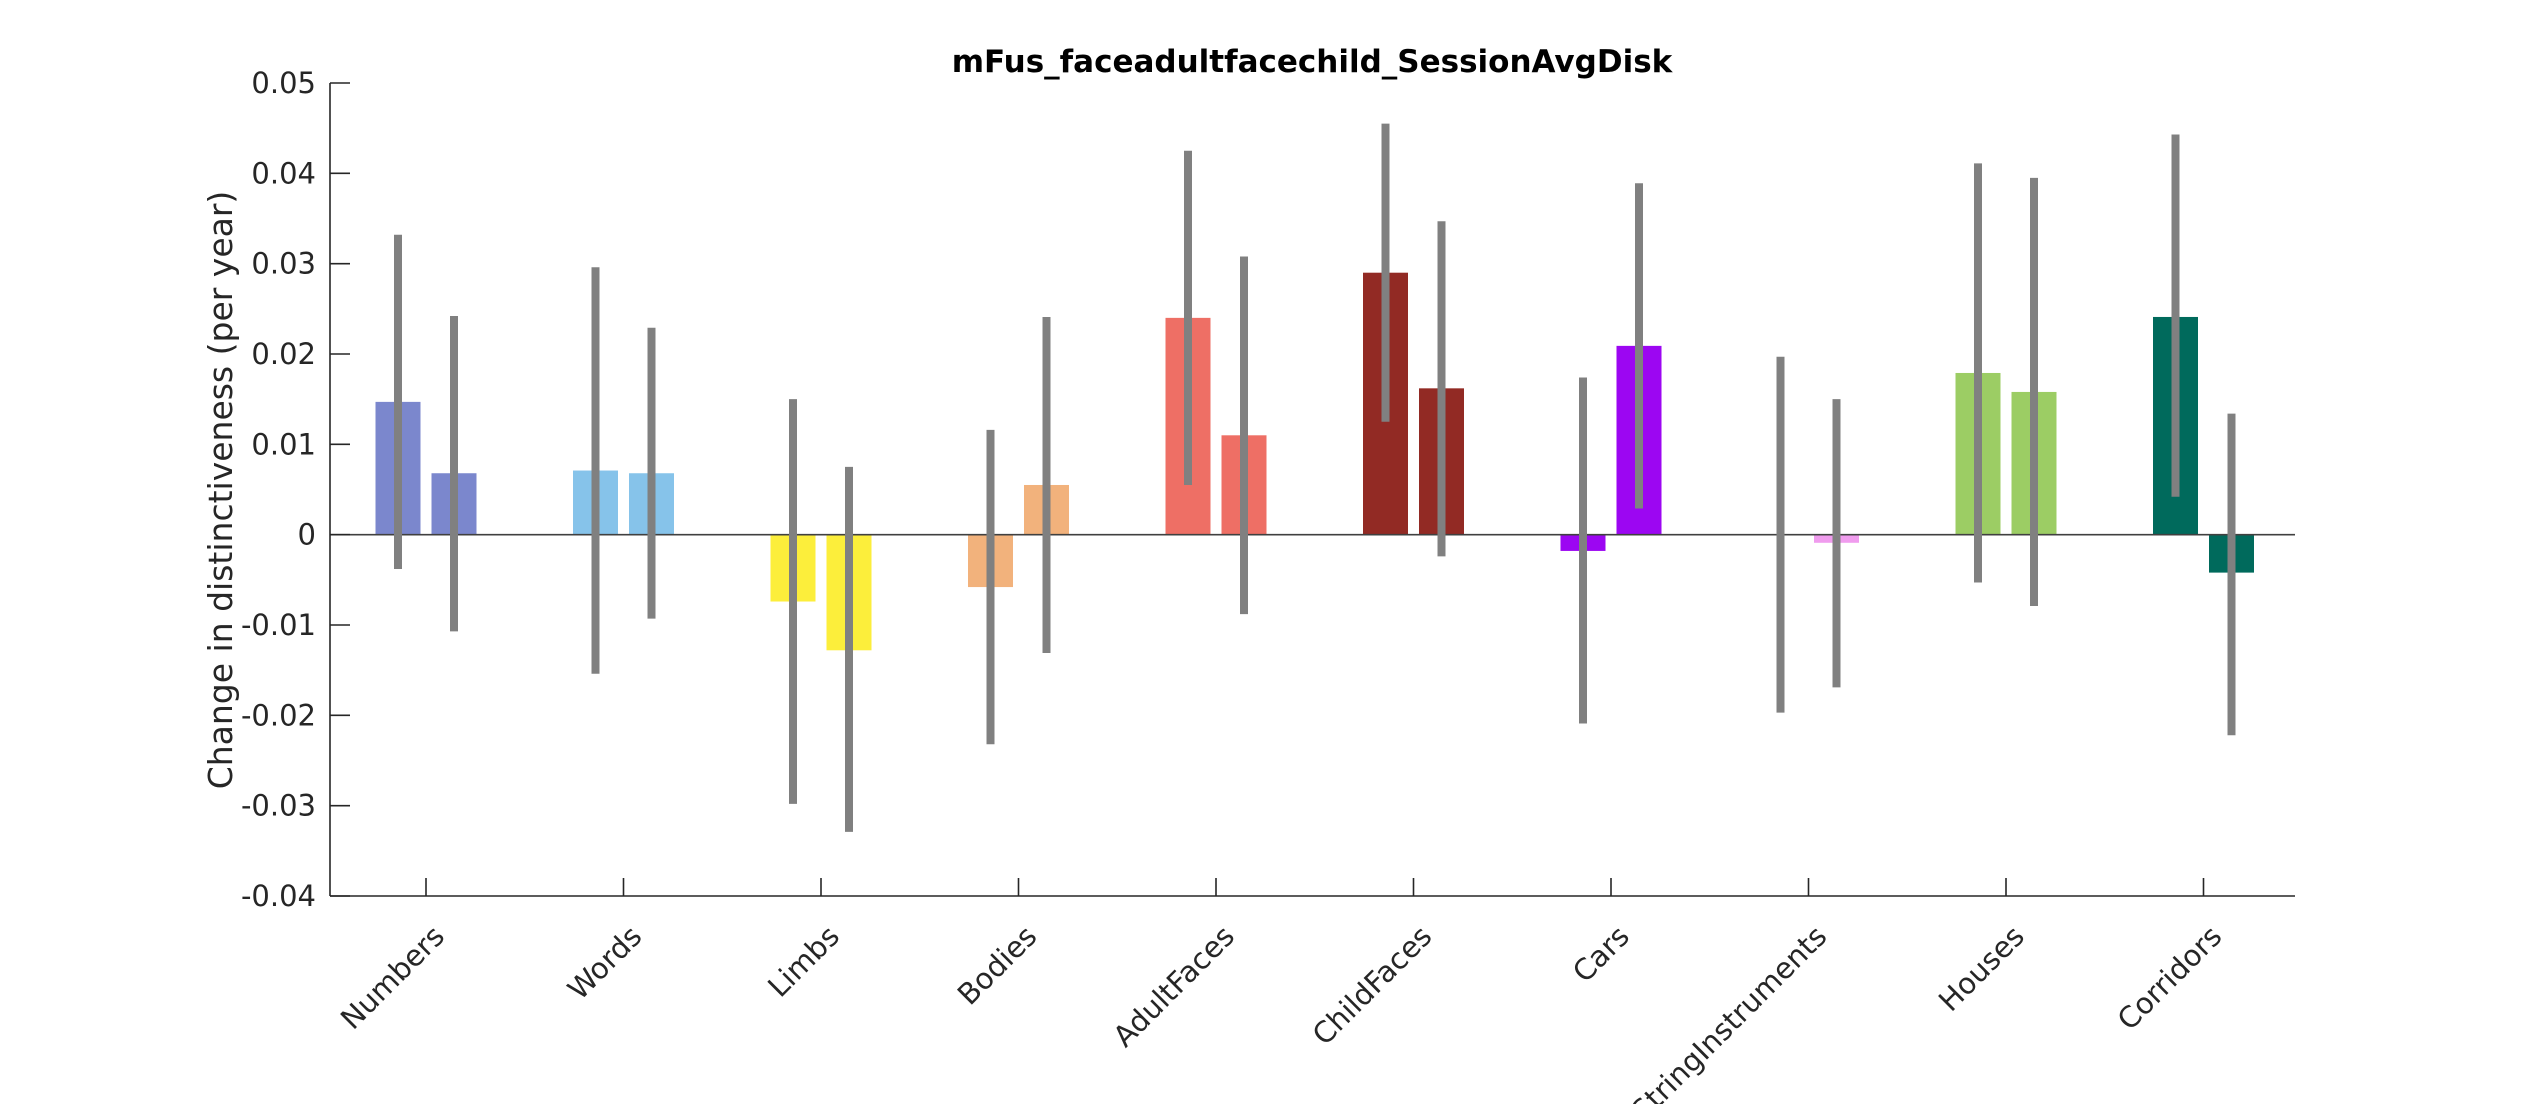 This screenshot has height=1104, width=2521. I want to click on y-tick-label: 0.01, so click(283, 444).